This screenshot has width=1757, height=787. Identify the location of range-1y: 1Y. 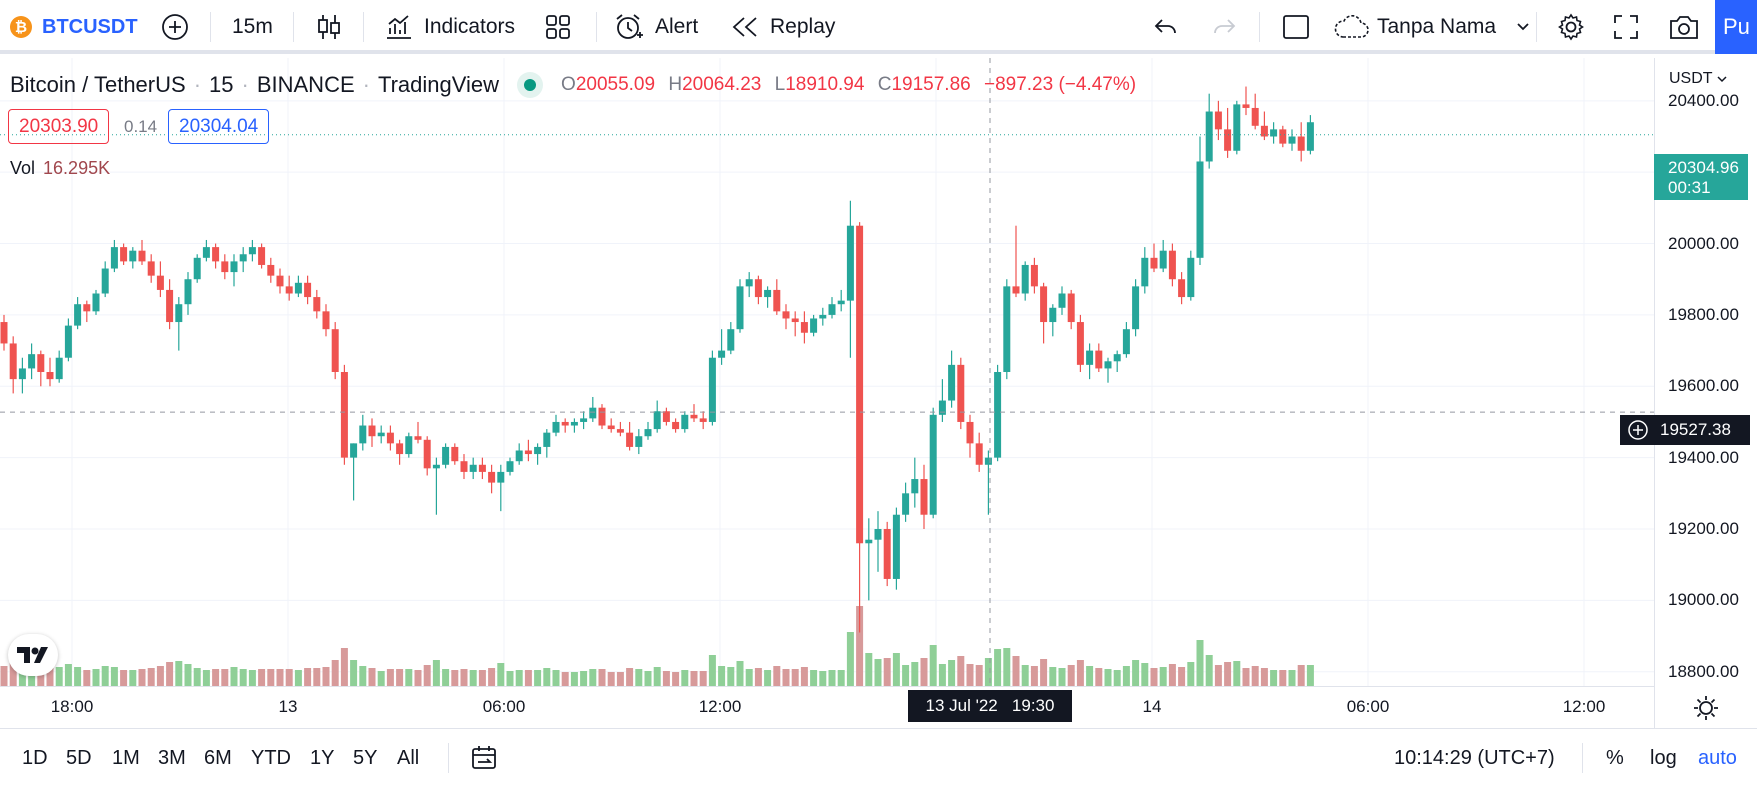
(322, 758).